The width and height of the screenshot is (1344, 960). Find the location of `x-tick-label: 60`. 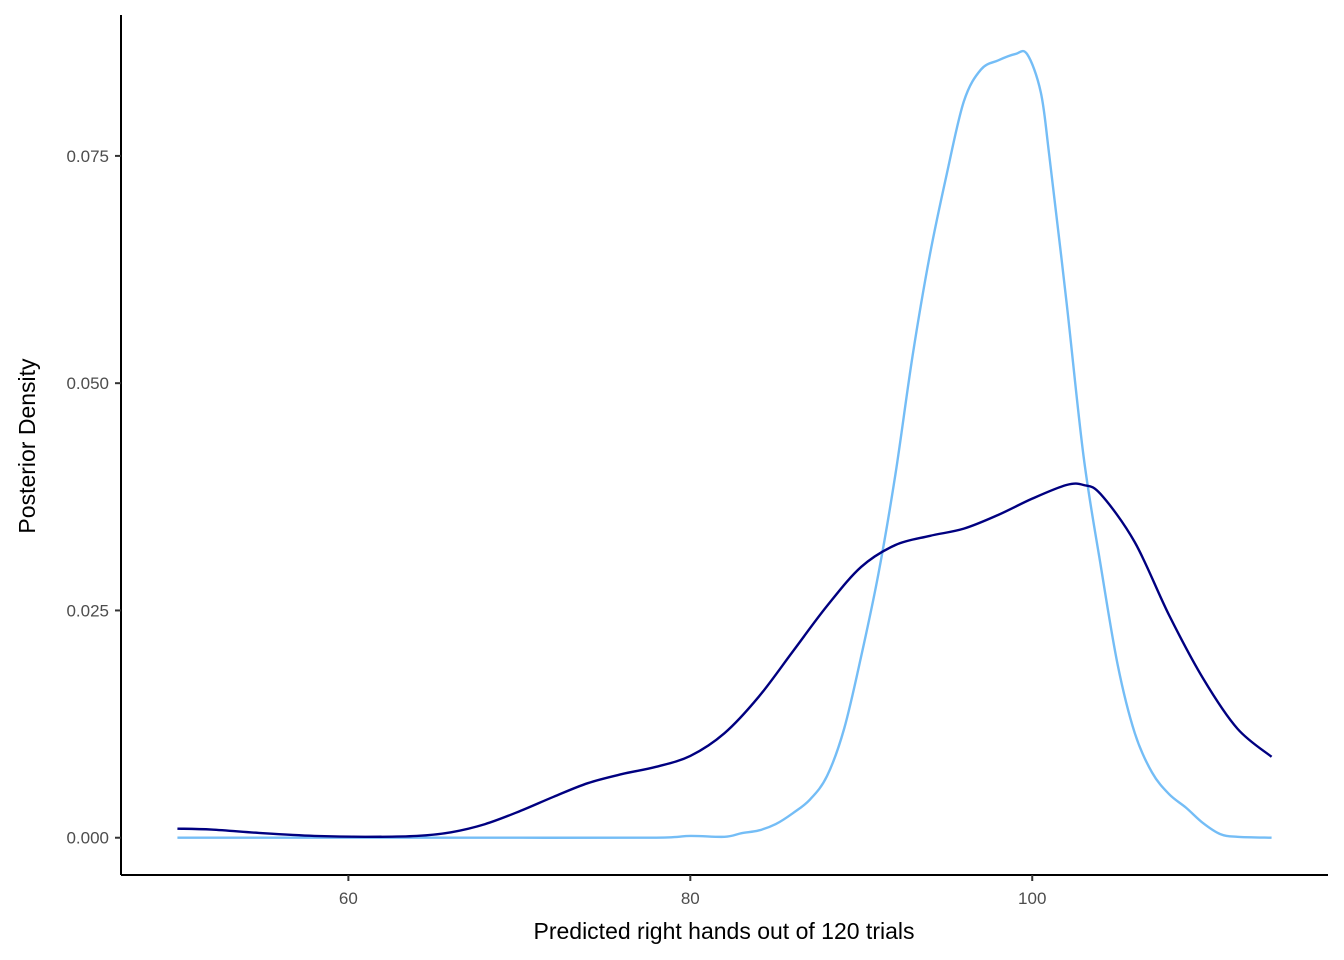

x-tick-label: 60 is located at coordinates (348, 898).